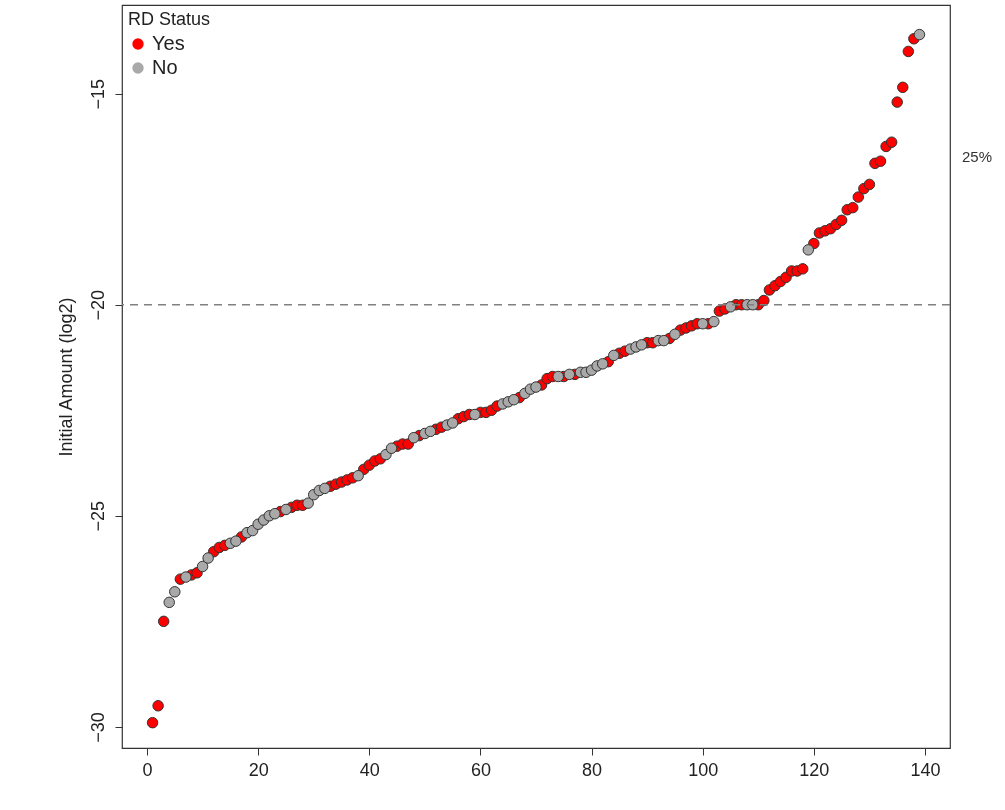 Image resolution: width=1005 pixels, height=810 pixels. Describe the element at coordinates (97, 516) in the screenshot. I see `y-tick-label: −25` at that location.